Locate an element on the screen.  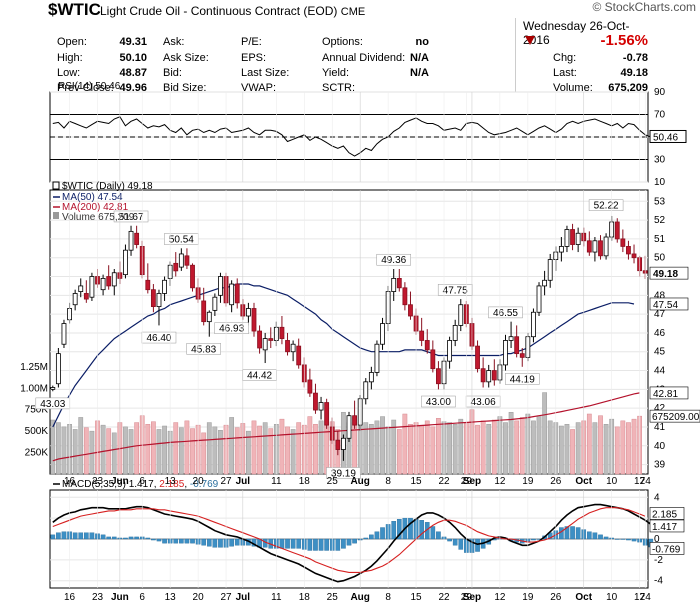
price-legend-entry: MA(200) 42.81 is located at coordinates (95, 207).